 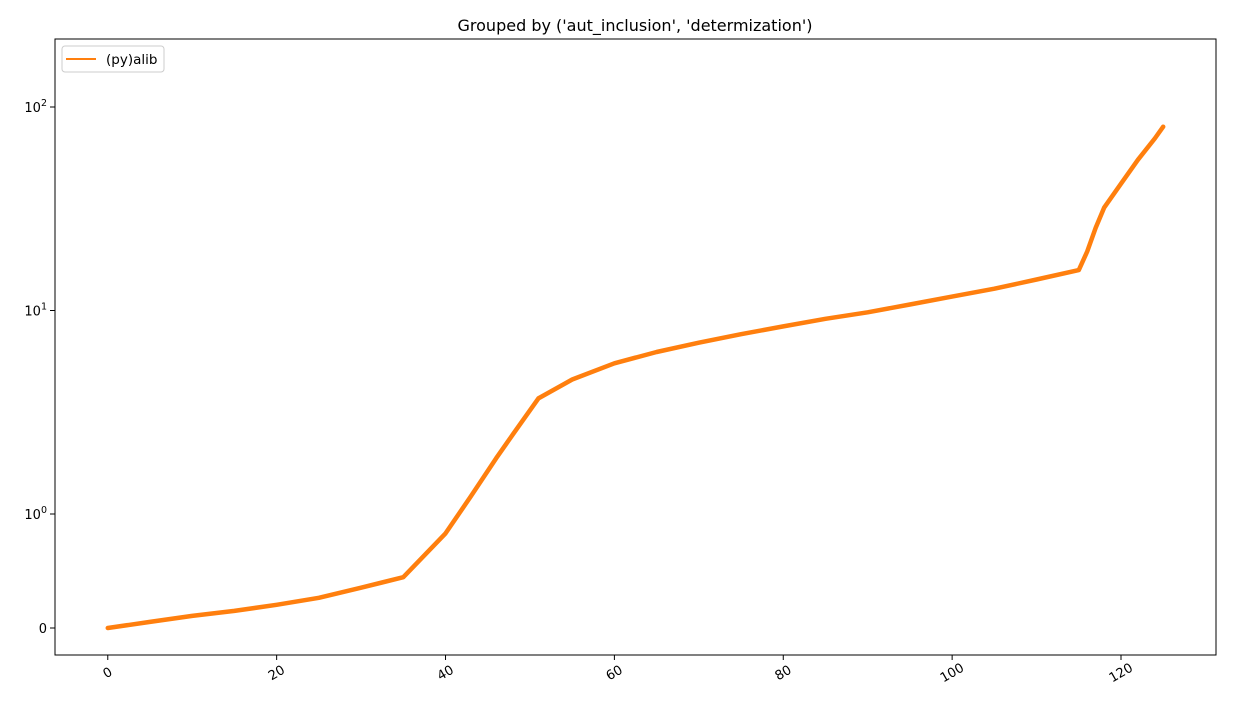 I want to click on y-tick-label: 10¹, so click(x=35, y=311).